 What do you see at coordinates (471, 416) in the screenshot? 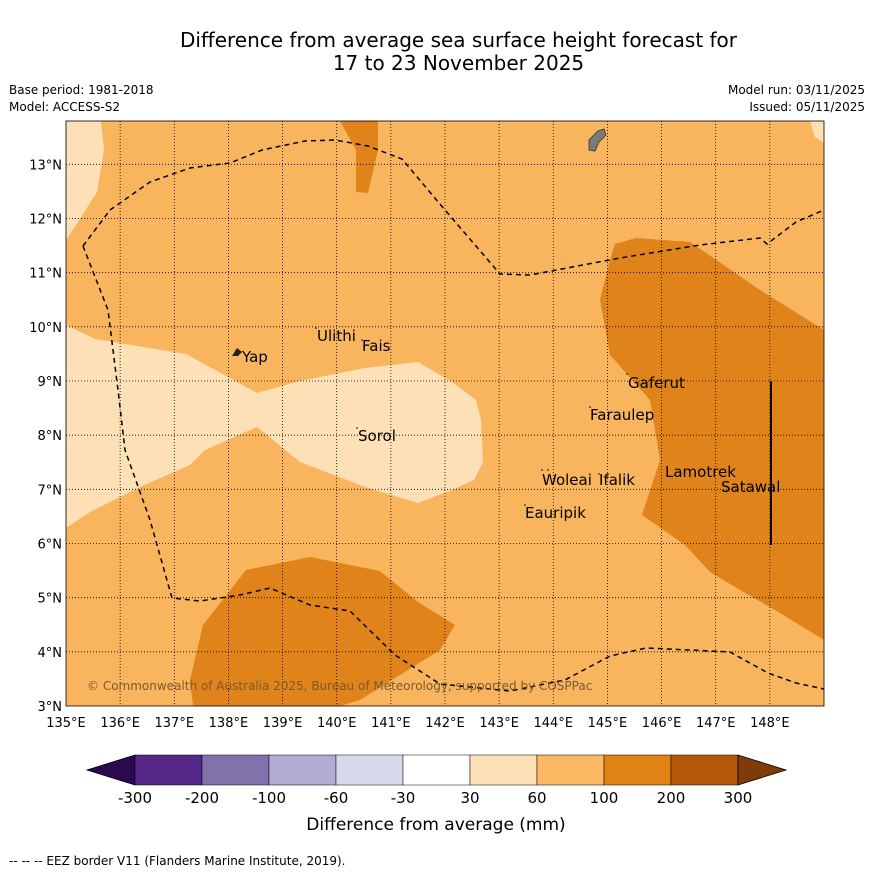
I see `place-markers` at bounding box center [471, 416].